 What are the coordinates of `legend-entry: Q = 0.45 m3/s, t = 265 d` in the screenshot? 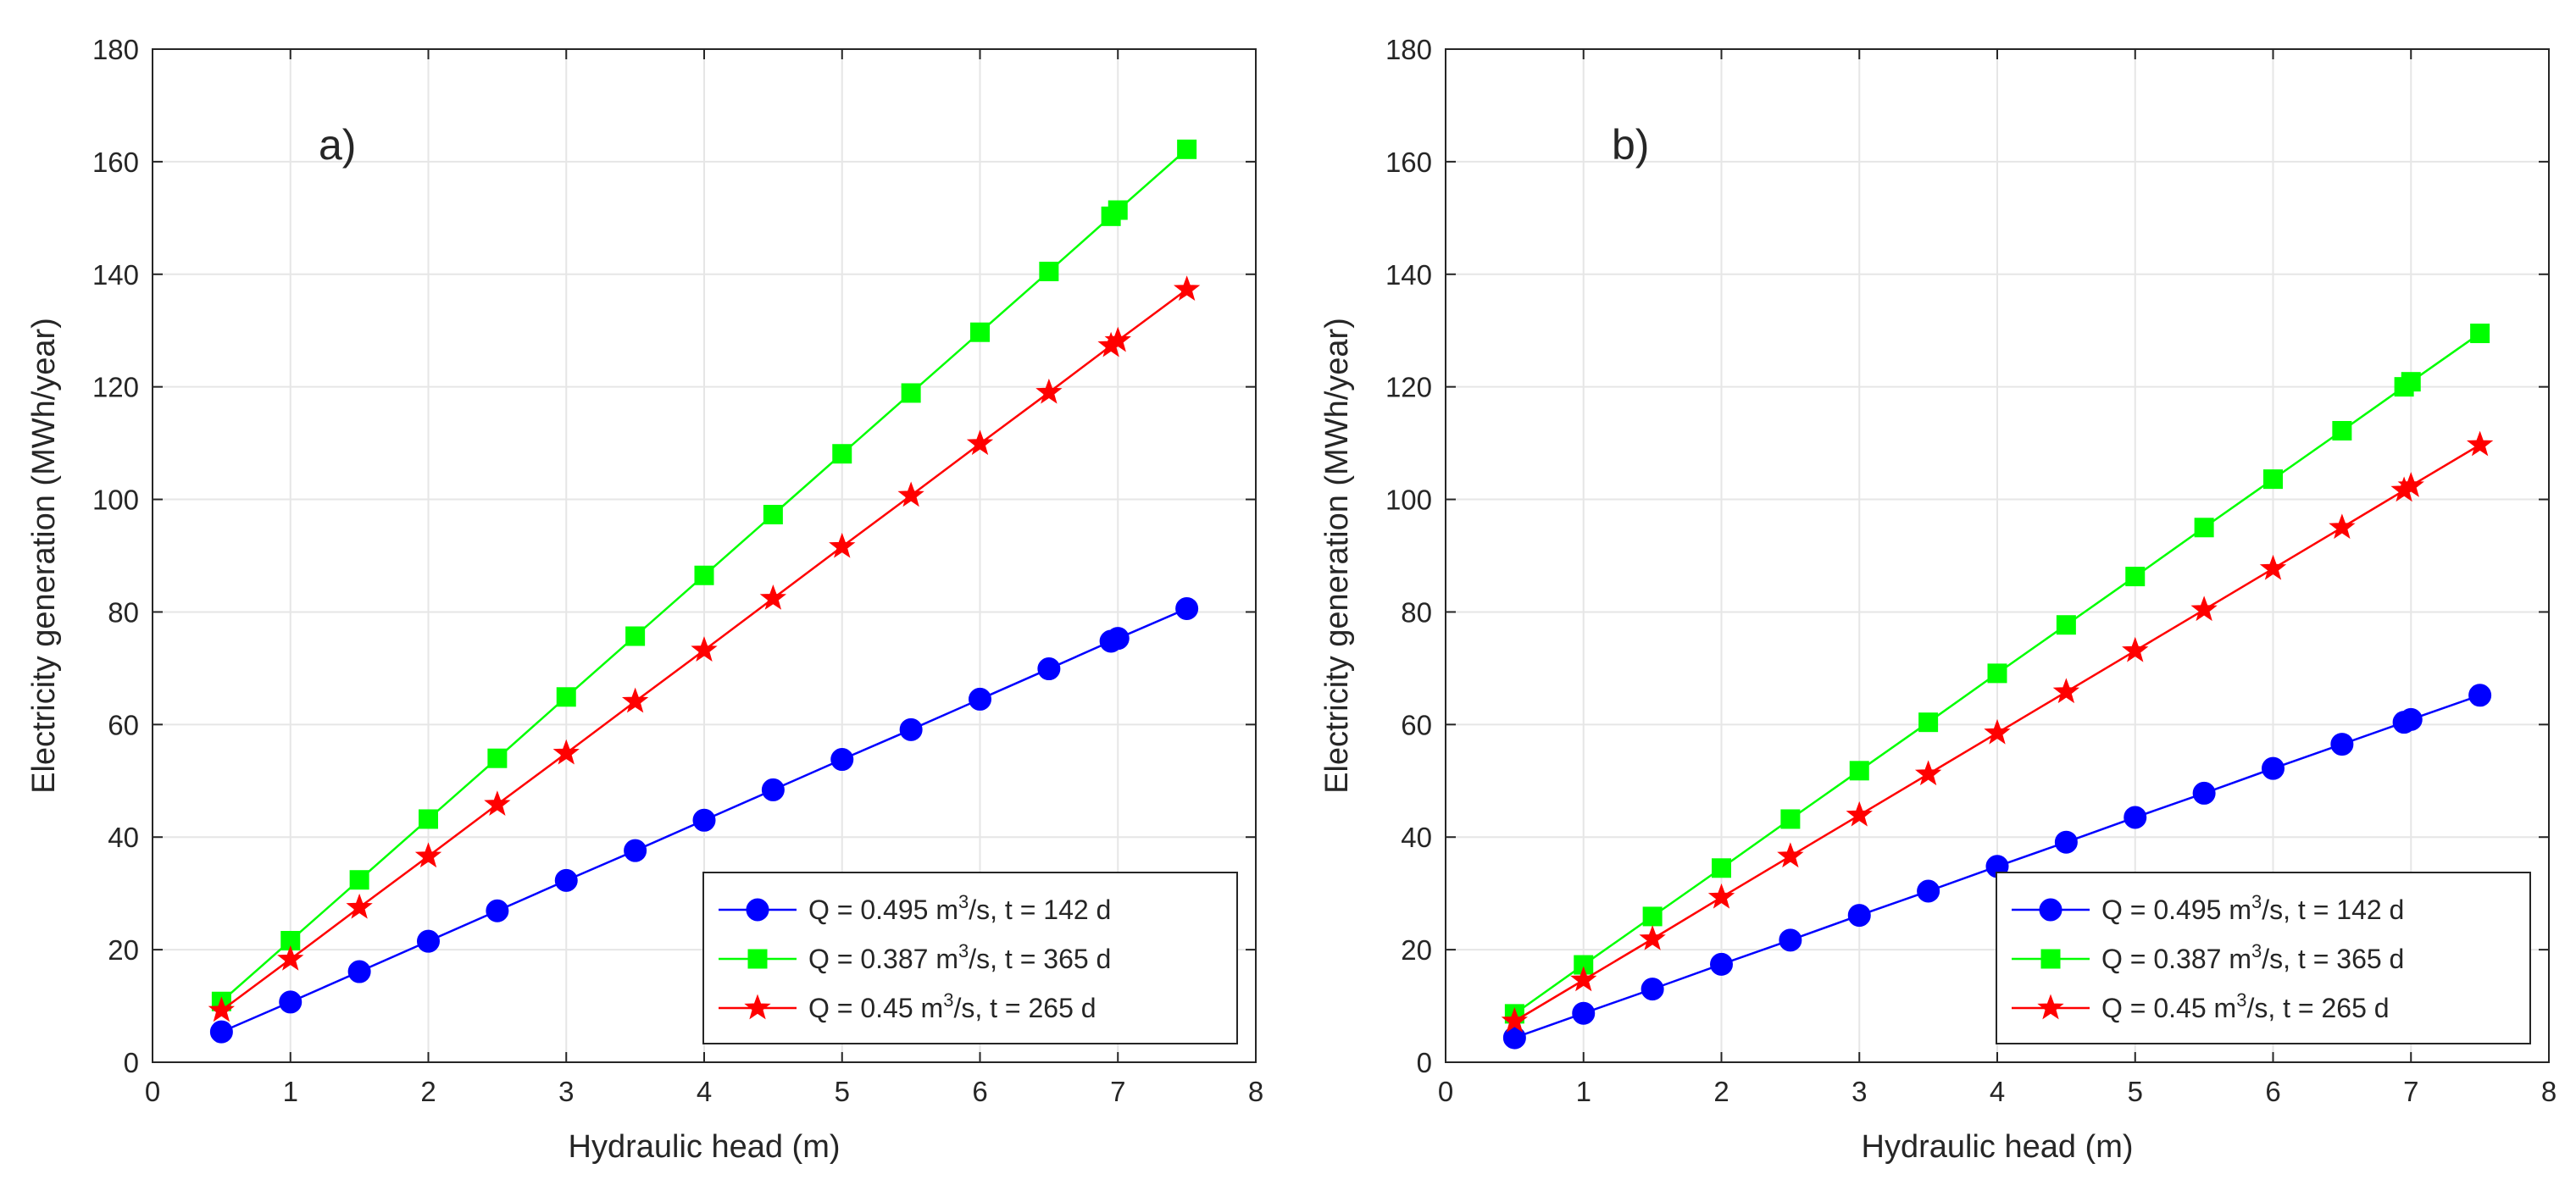 It's located at (2201, 1006).